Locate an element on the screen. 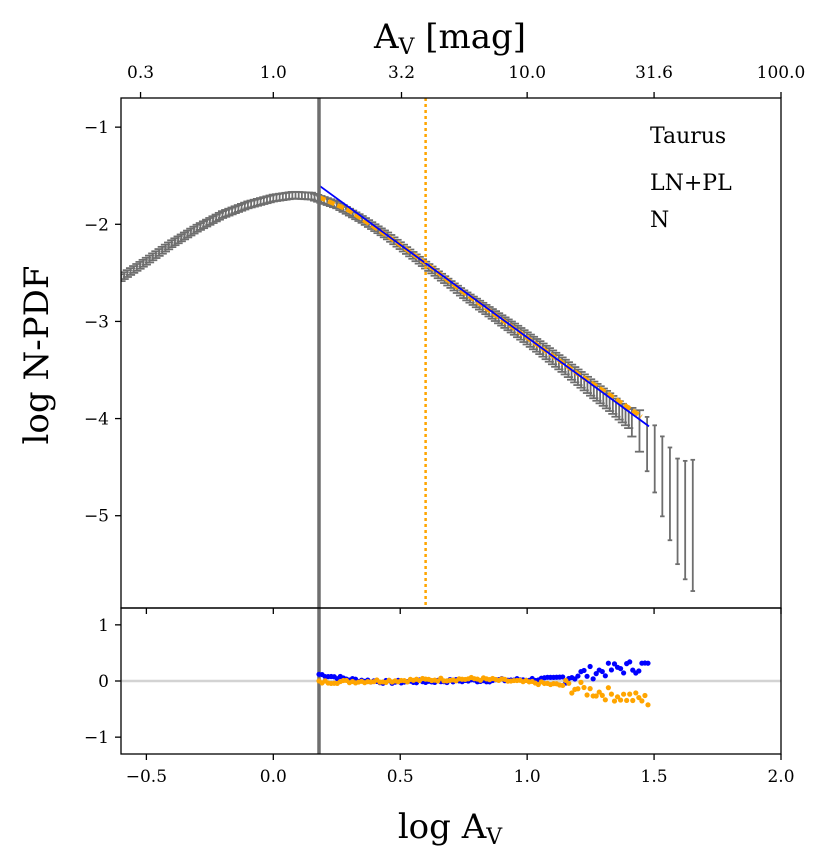 The width and height of the screenshot is (830, 864). top-tick-label: 0.3 is located at coordinates (140, 73).